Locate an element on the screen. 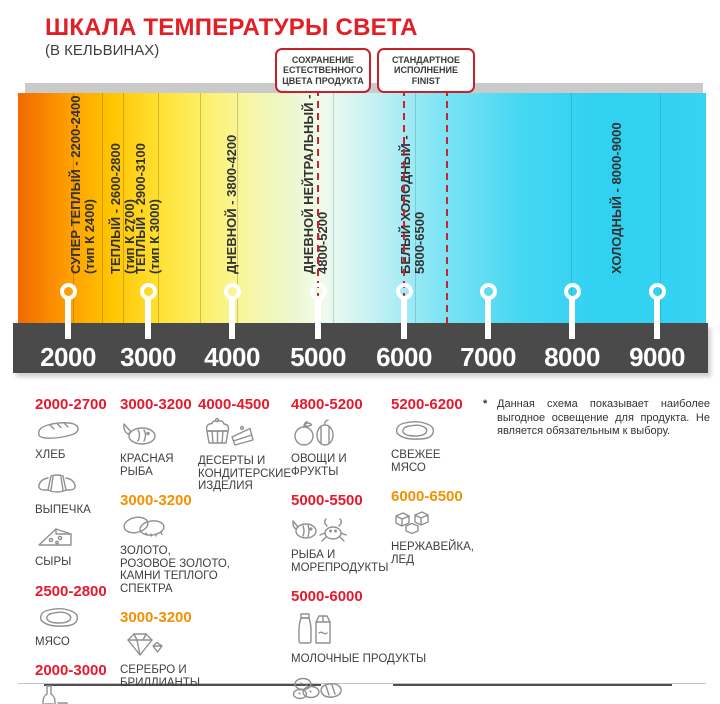 The height and width of the screenshot is (704, 720). callout-standard-finist: СТАНДАРТНОЕ ИСПОЛНЕНИЕ FINIST is located at coordinates (426, 70).